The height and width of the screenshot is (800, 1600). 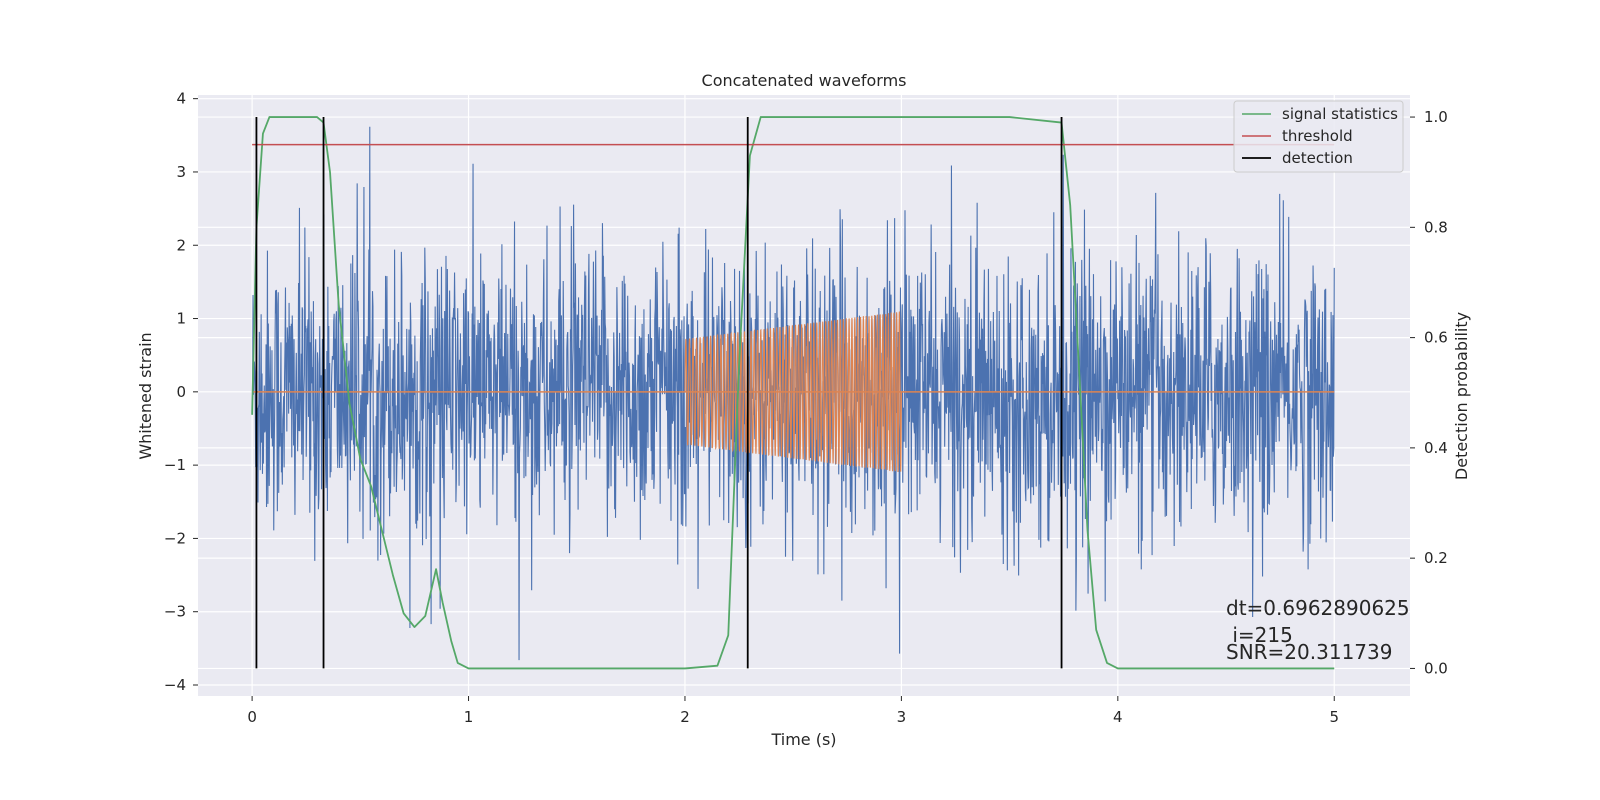 What do you see at coordinates (902, 717) in the screenshot?
I see `x-tick-label: 3` at bounding box center [902, 717].